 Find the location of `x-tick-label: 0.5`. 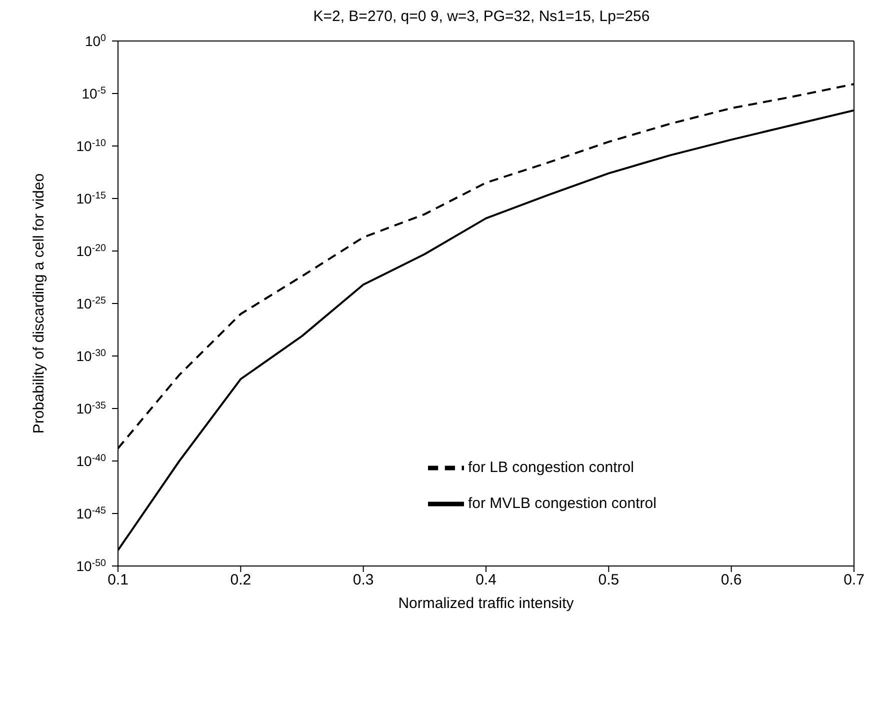

x-tick-label: 0.5 is located at coordinates (609, 580).